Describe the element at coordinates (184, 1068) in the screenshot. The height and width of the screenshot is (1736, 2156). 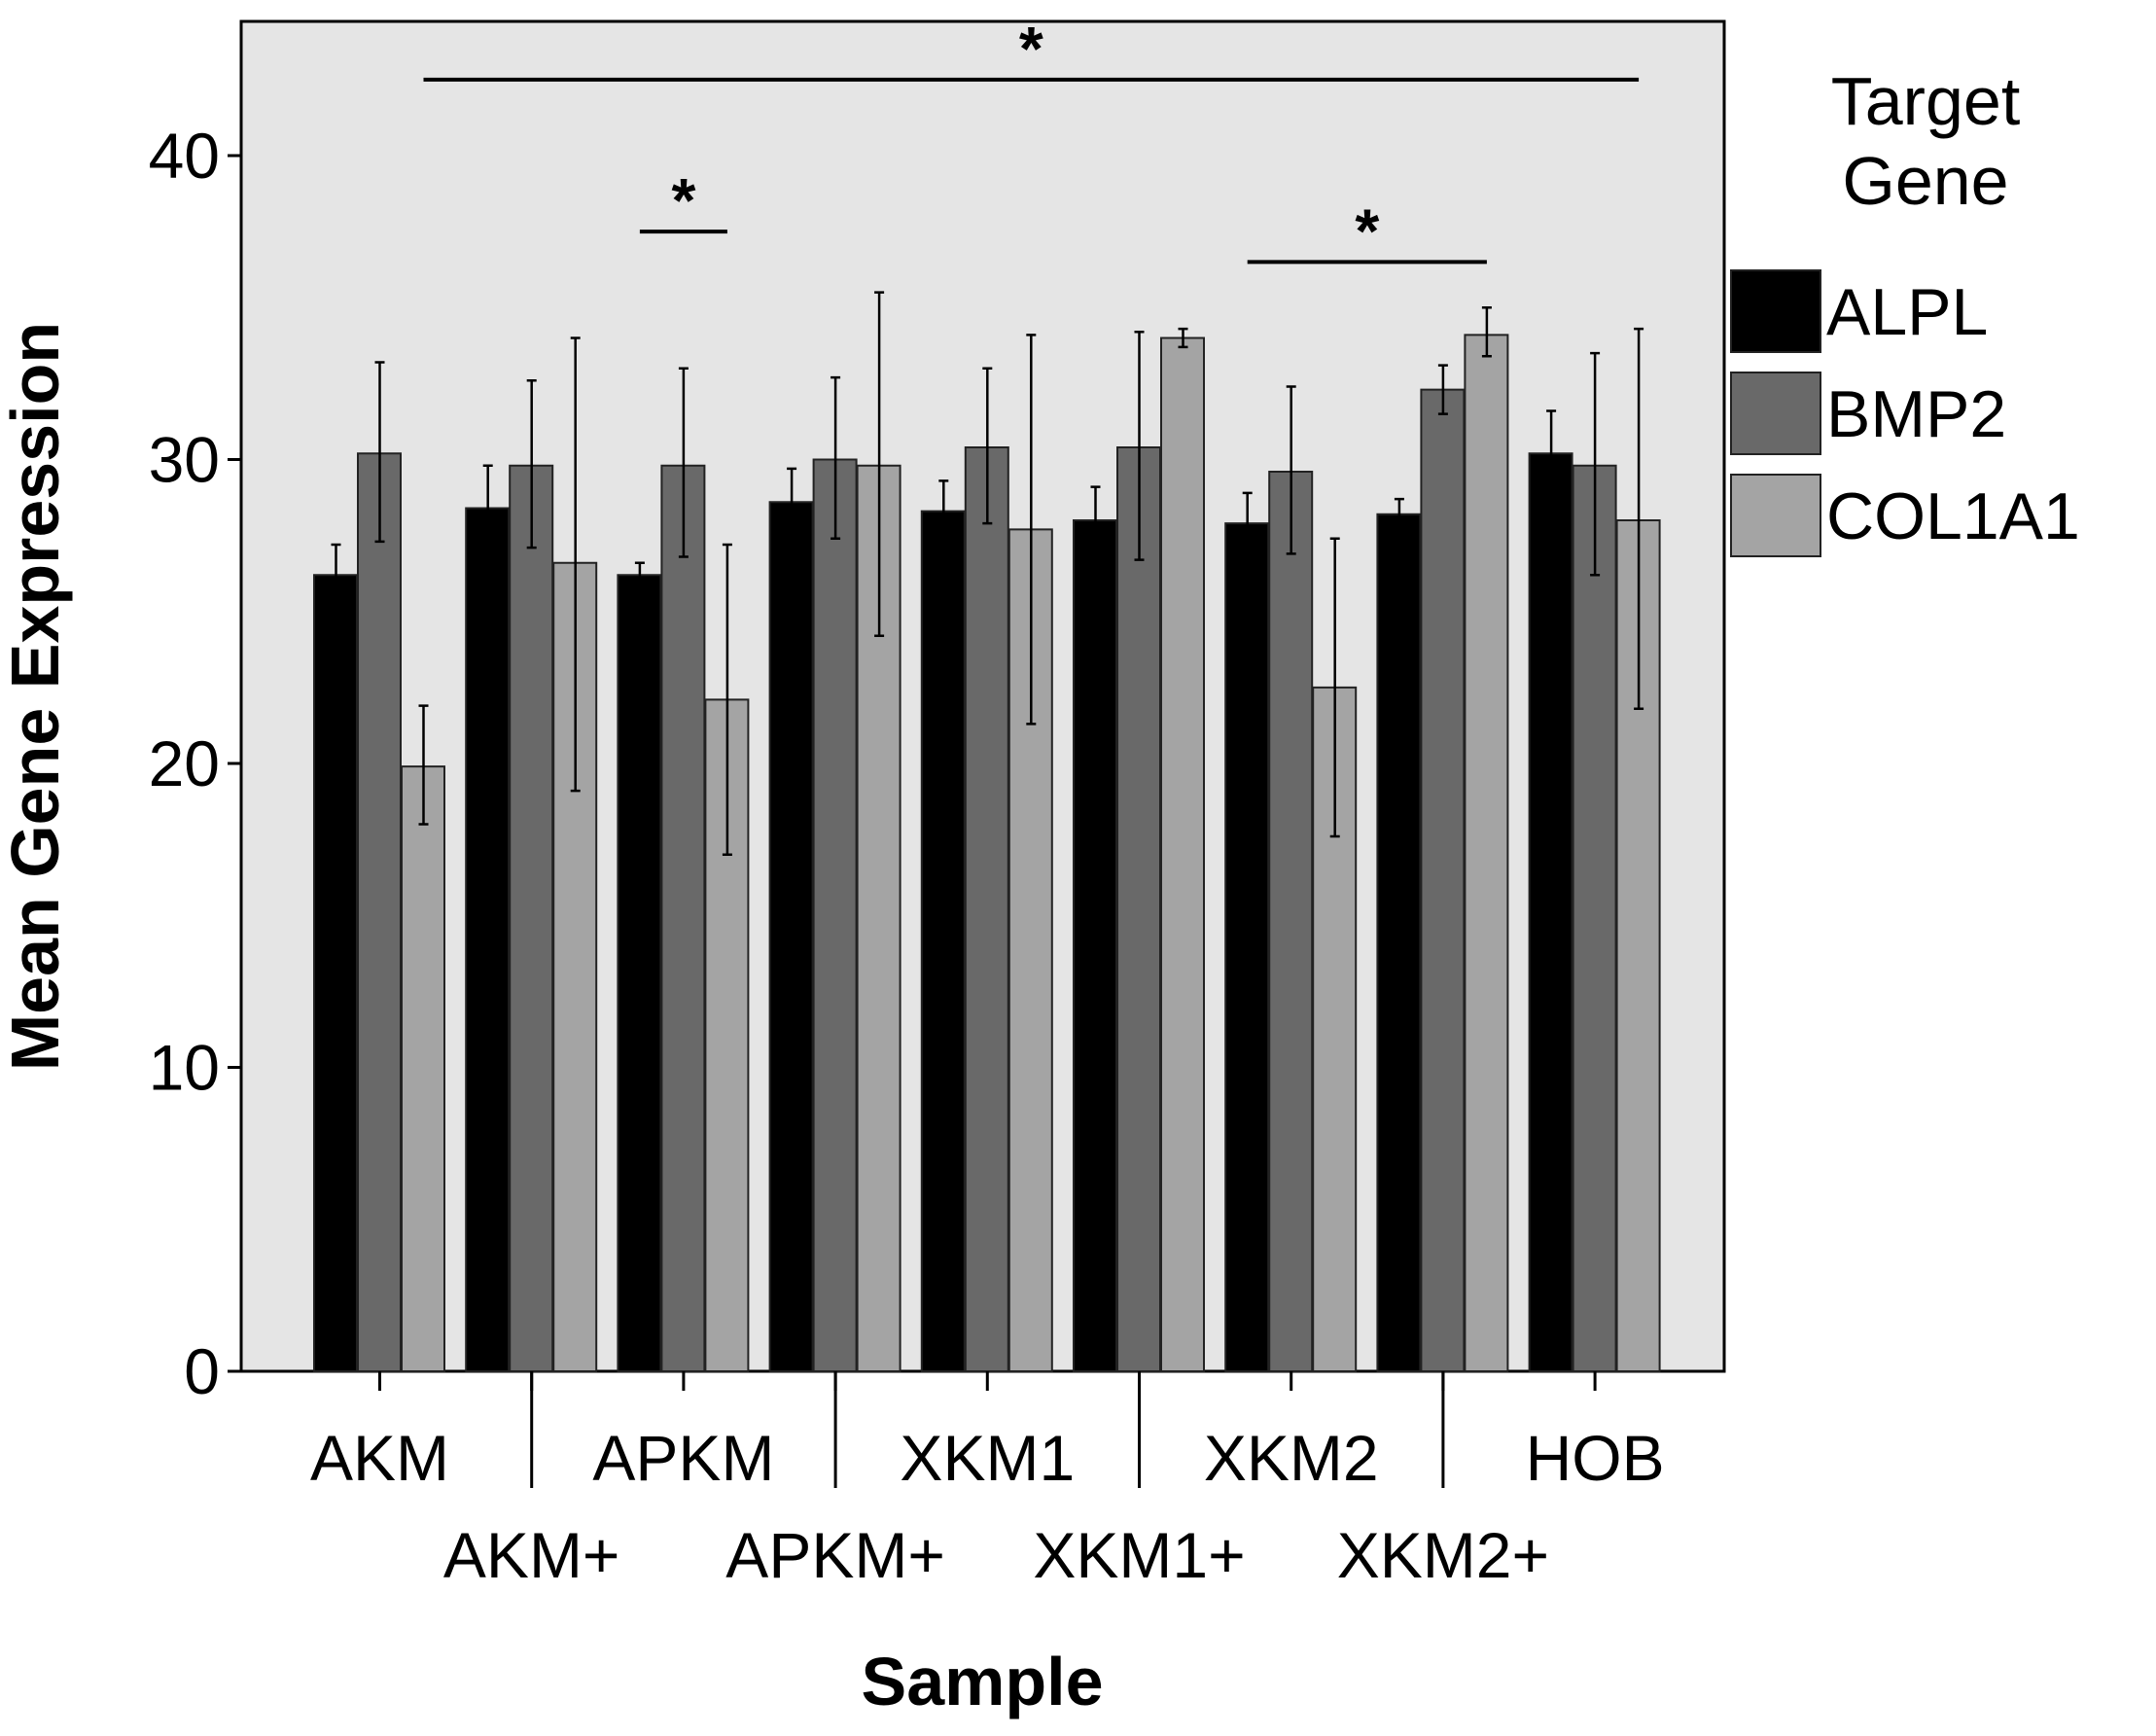
I see `y-tick-label: 10` at that location.